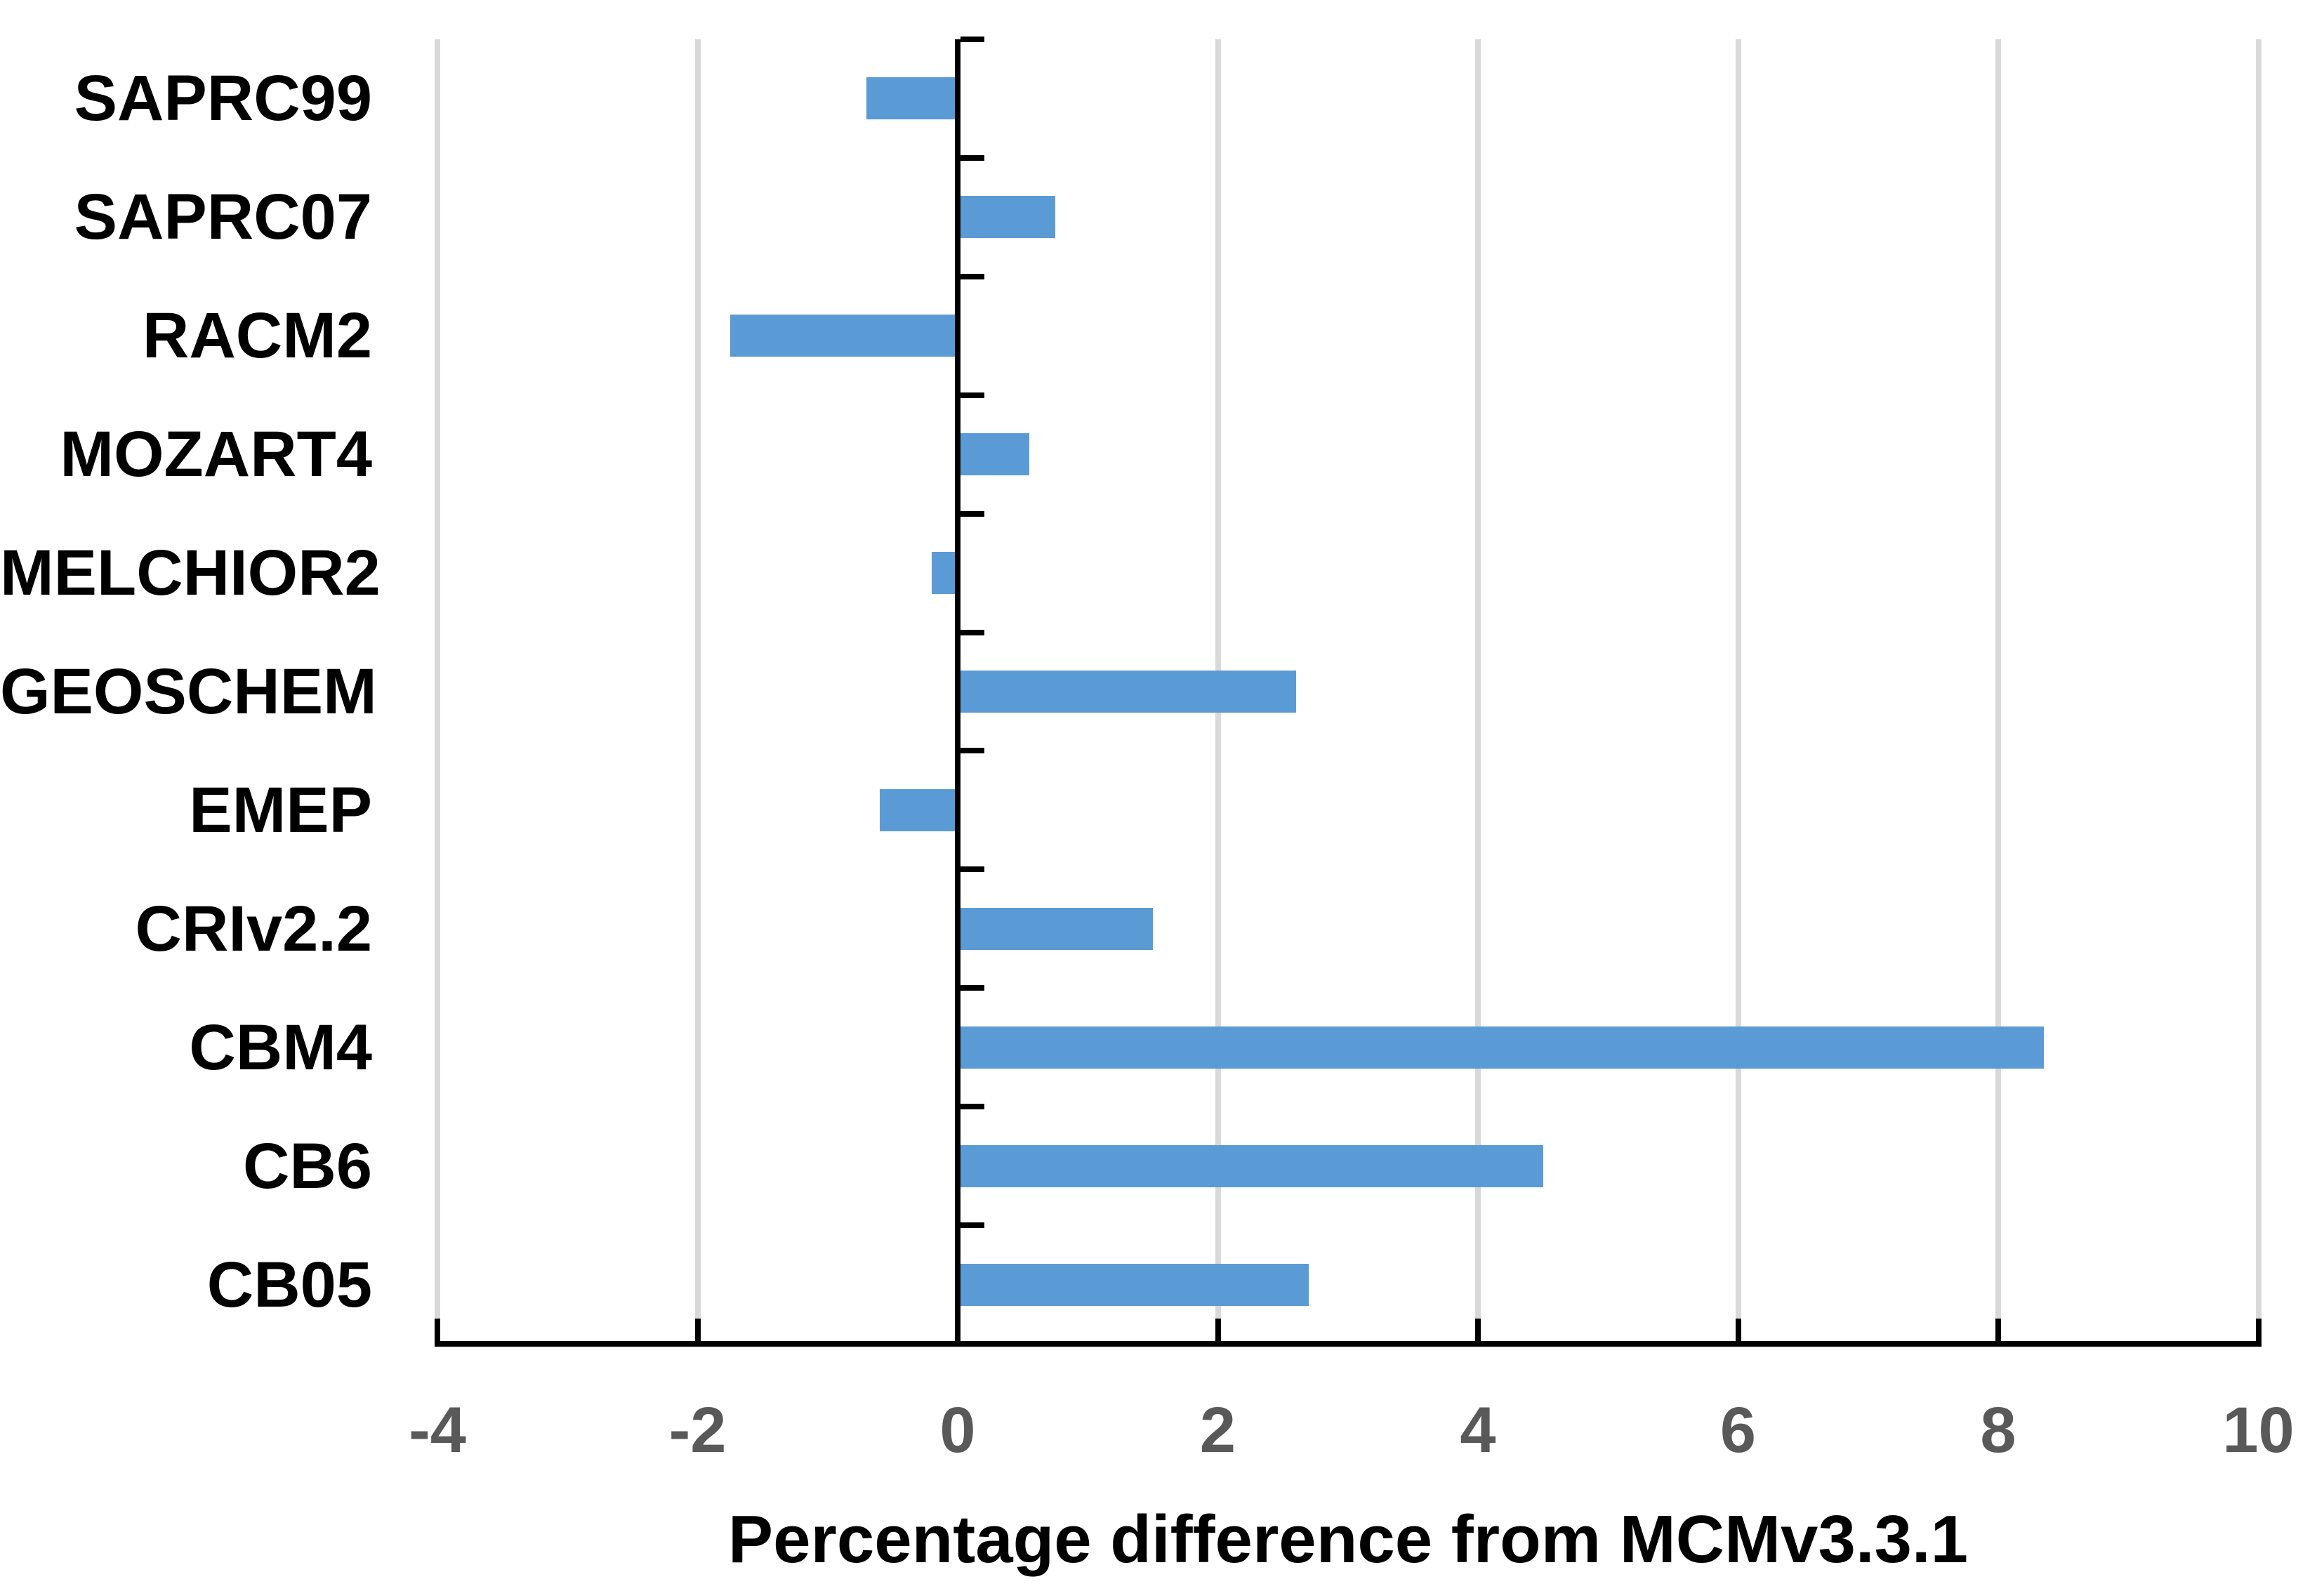 This screenshot has height=1591, width=2324. I want to click on bar-EMEP, so click(918, 810).